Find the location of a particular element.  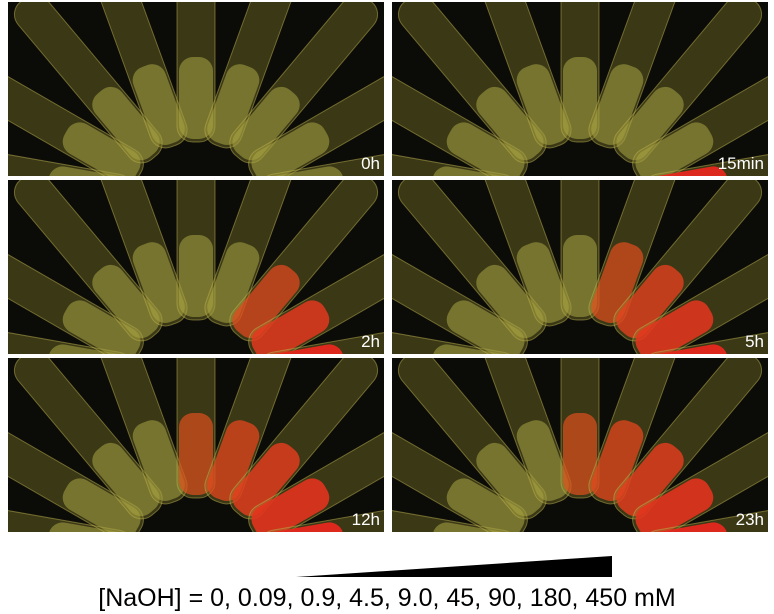

time-label: 23h is located at coordinates (749, 519).